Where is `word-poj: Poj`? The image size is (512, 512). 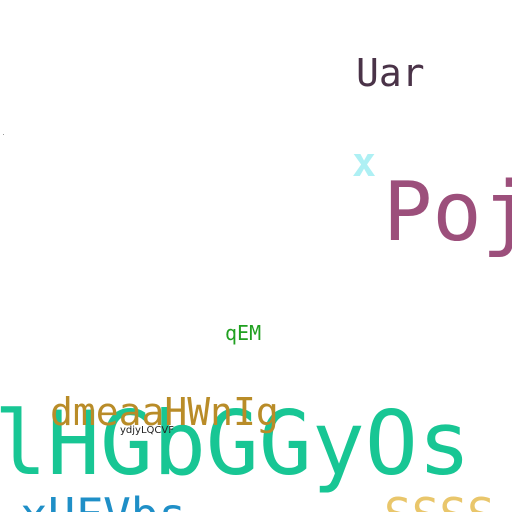
word-poj: Poj is located at coordinates (447, 212).